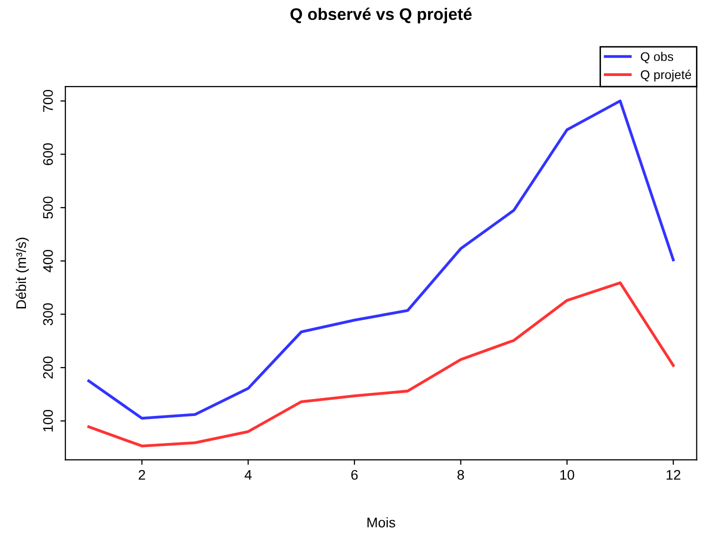 This screenshot has width=703, height=541. I want to click on x-tick-label: 2, so click(142, 475).